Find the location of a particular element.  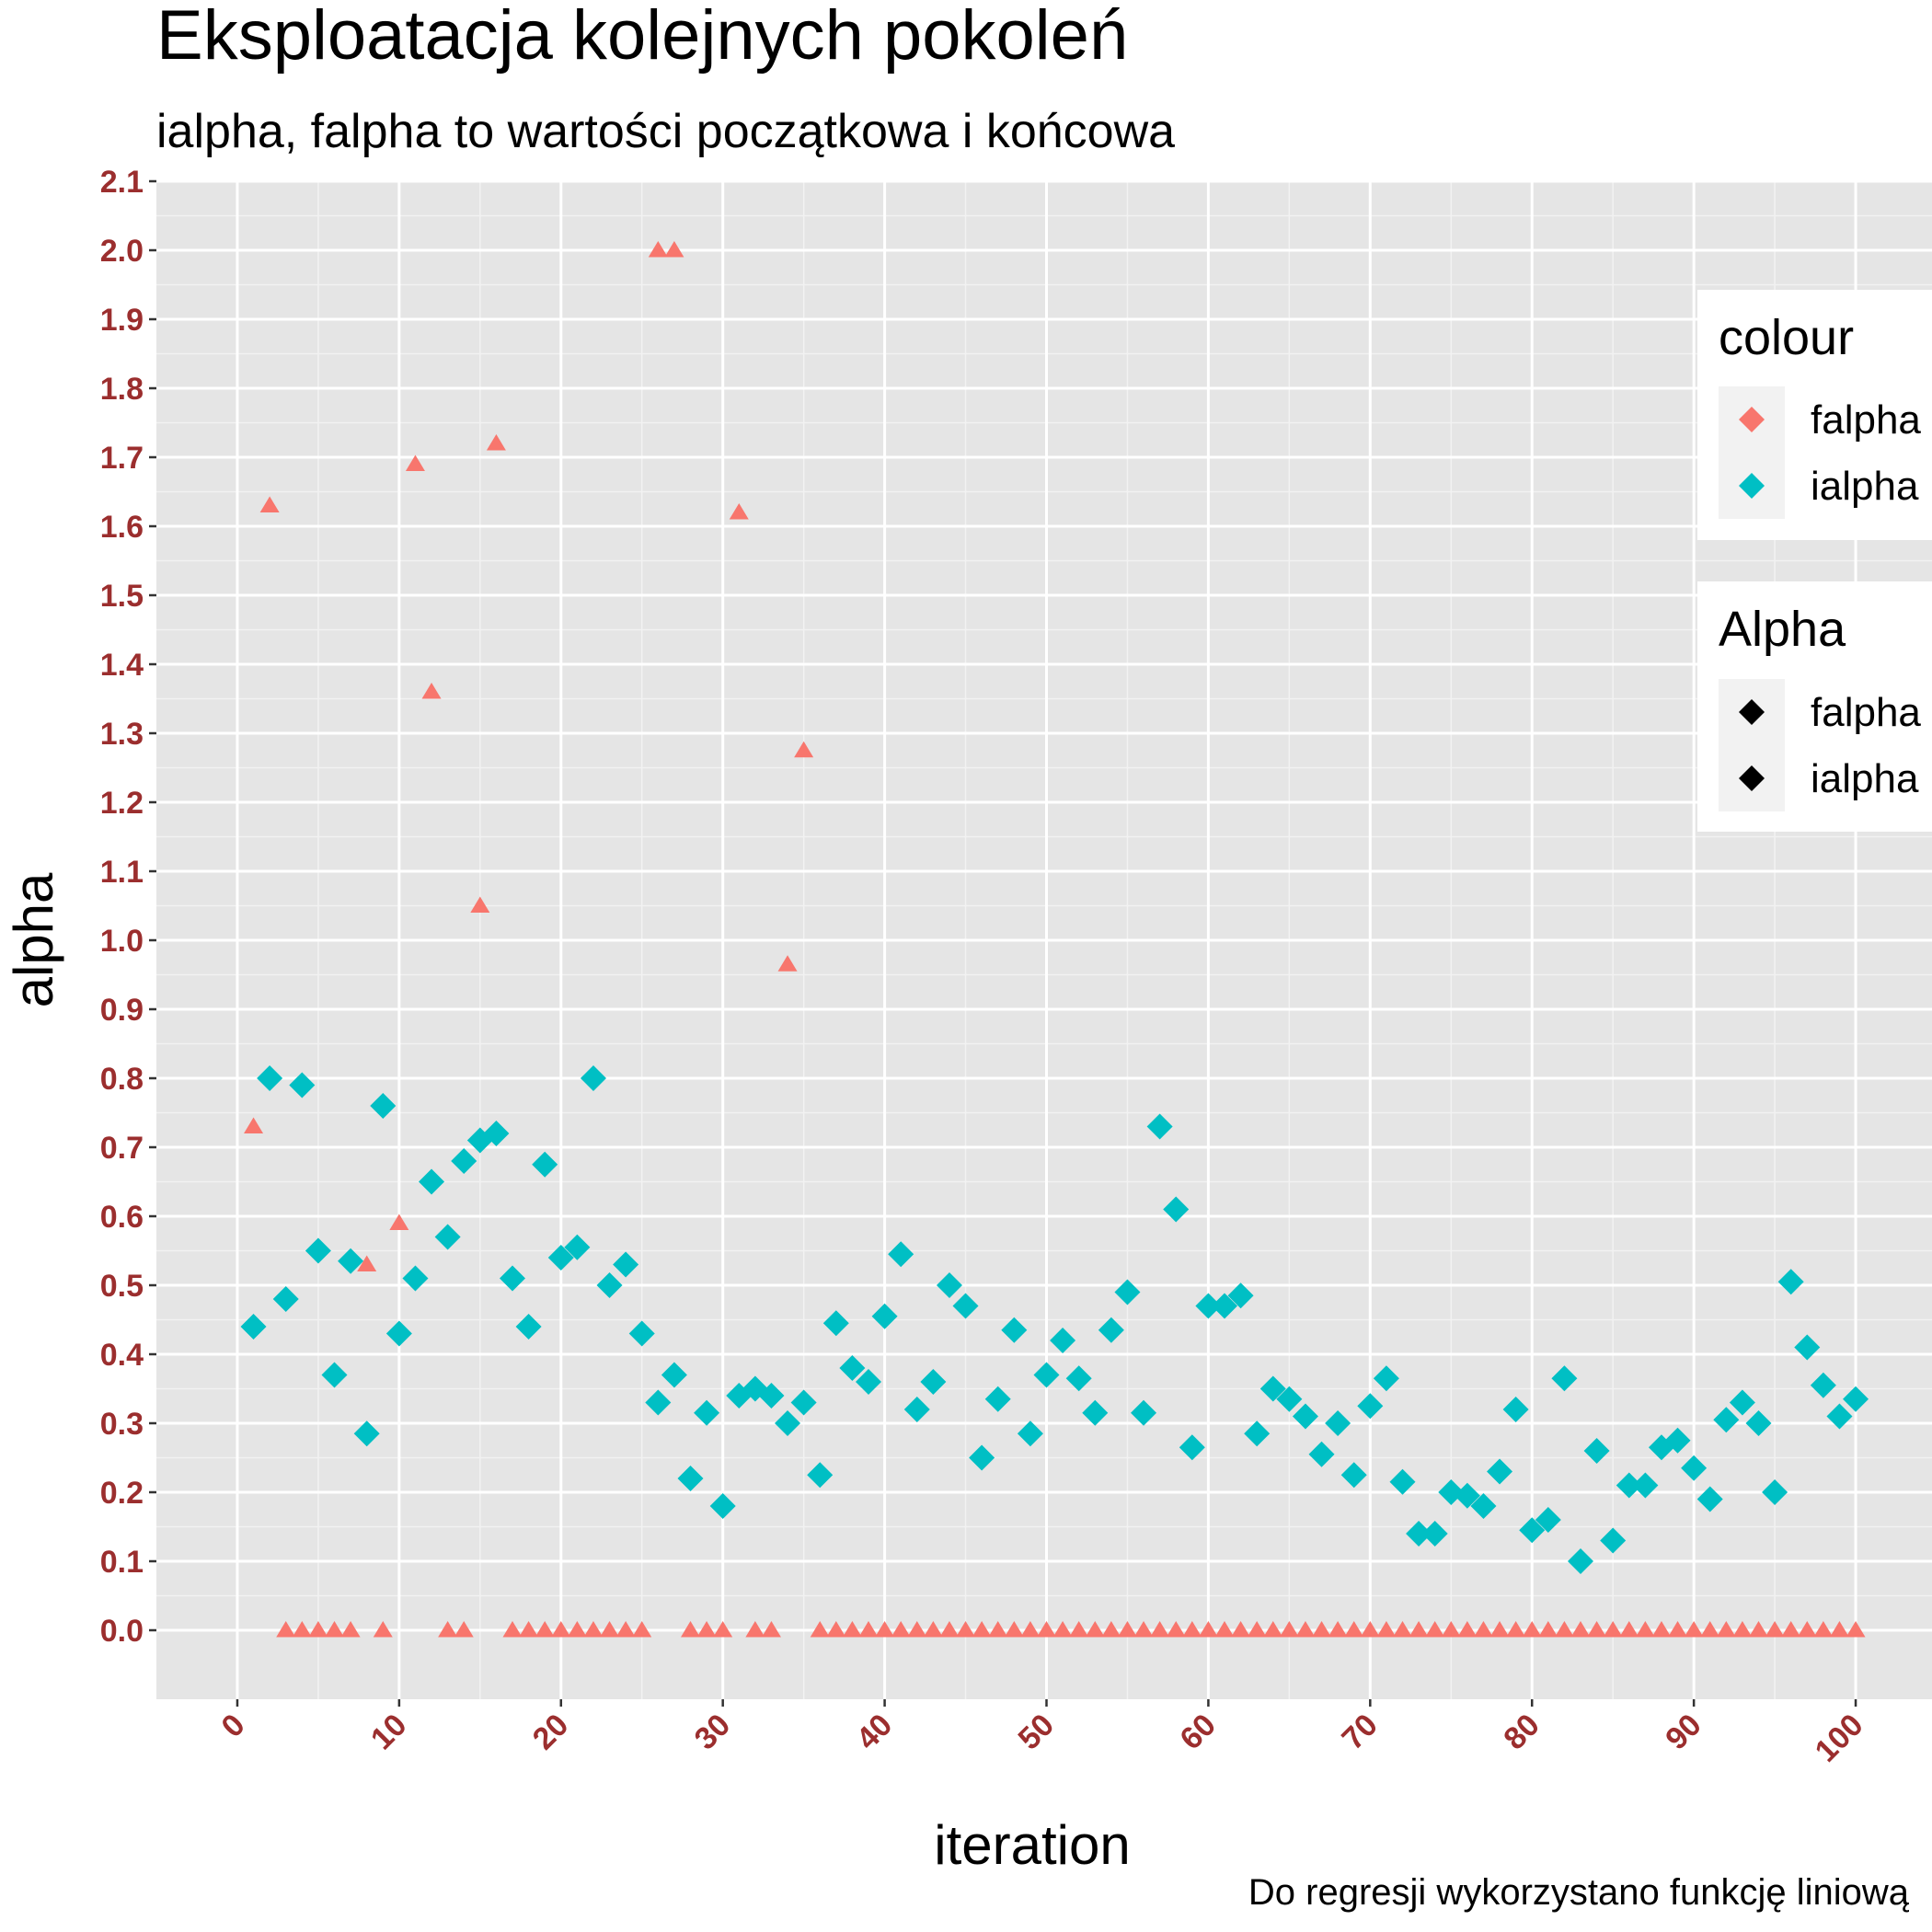

y-tick-label: 0.8 is located at coordinates (122, 1079).